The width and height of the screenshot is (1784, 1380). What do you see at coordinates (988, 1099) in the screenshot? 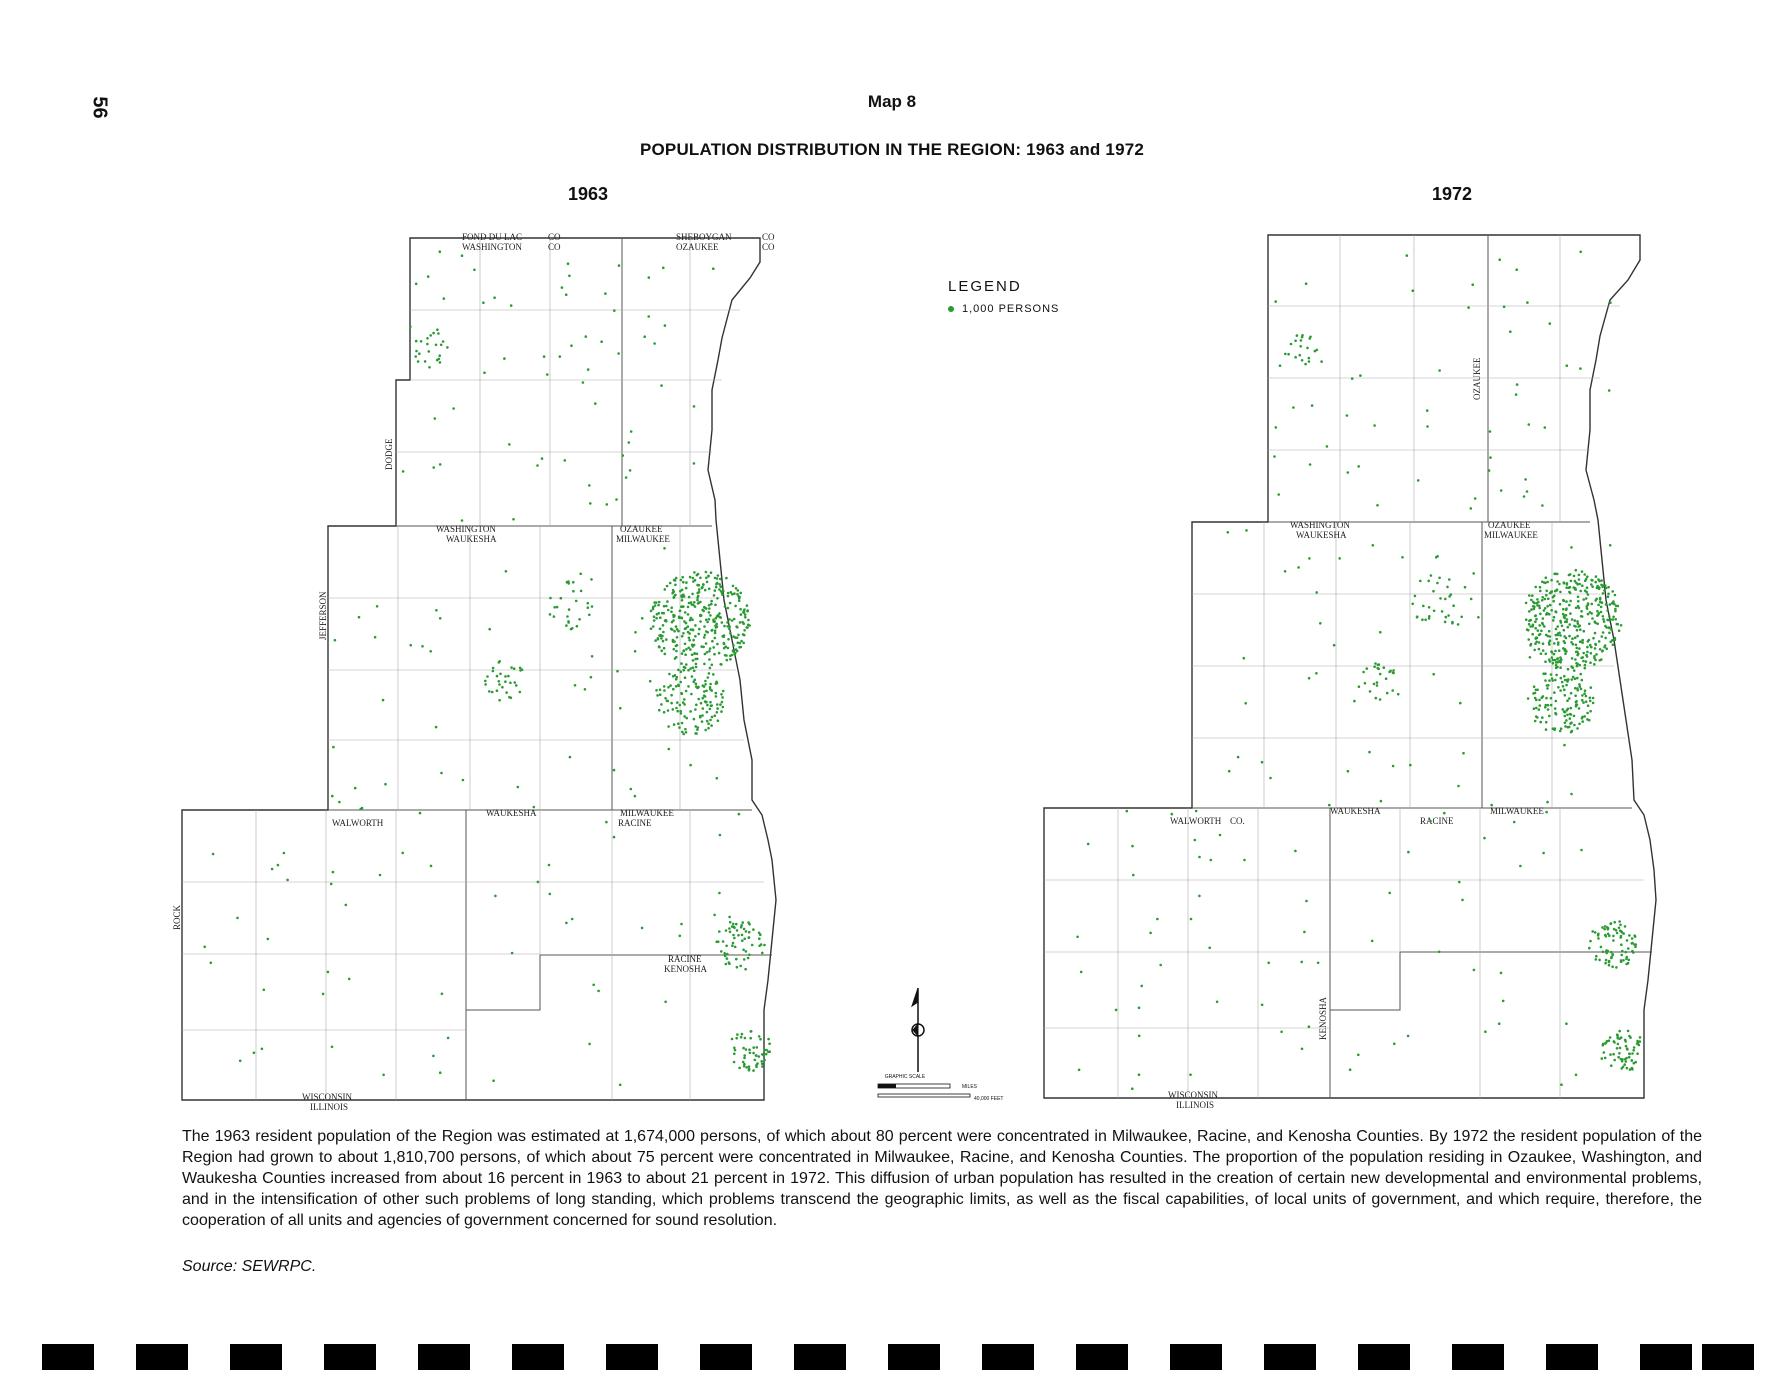
I see `scale-feet-label: 40,000 FEET` at bounding box center [988, 1099].